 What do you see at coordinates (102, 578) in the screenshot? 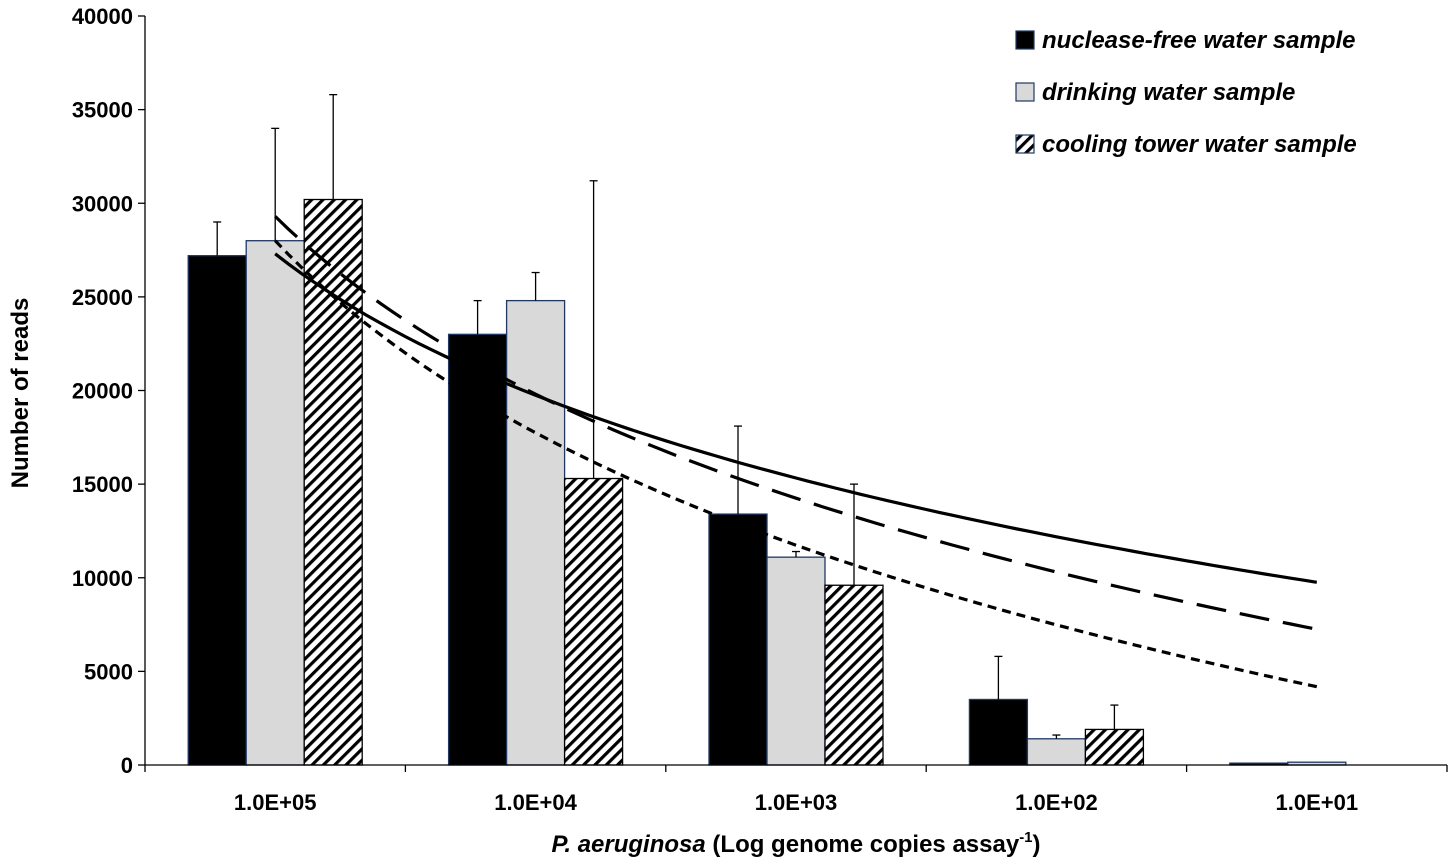
I see `y-tick-label-3: 10000` at bounding box center [102, 578].